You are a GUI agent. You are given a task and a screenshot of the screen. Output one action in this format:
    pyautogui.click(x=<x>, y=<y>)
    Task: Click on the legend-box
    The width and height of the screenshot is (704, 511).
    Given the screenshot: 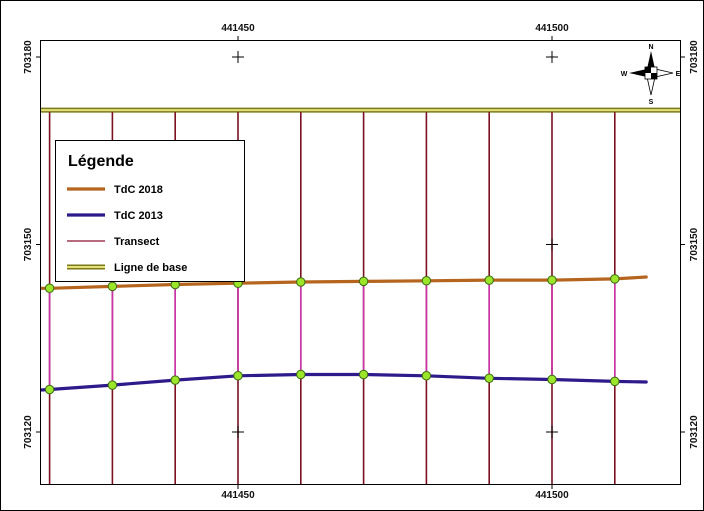 What is the action you would take?
    pyautogui.click(x=150, y=211)
    